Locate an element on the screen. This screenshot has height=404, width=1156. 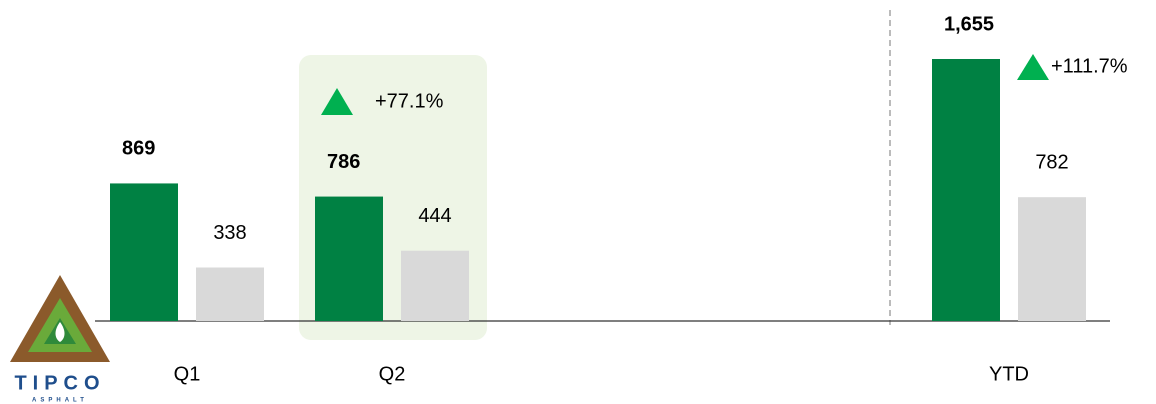
logo-leaf is located at coordinates (60, 332).